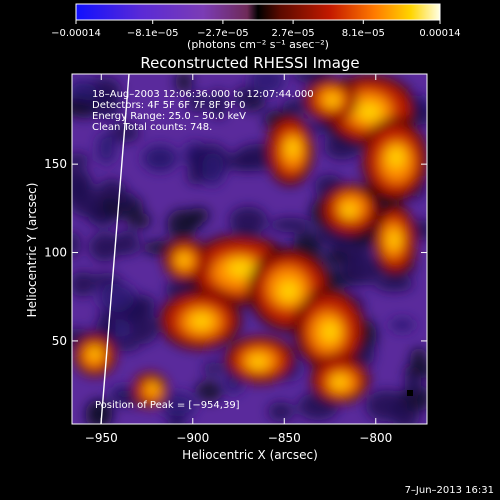 The height and width of the screenshot is (500, 500). Describe the element at coordinates (258, 44) in the screenshot. I see `colorbar-unit-label: (photons cm⁻² s⁻¹ asec⁻²)` at that location.